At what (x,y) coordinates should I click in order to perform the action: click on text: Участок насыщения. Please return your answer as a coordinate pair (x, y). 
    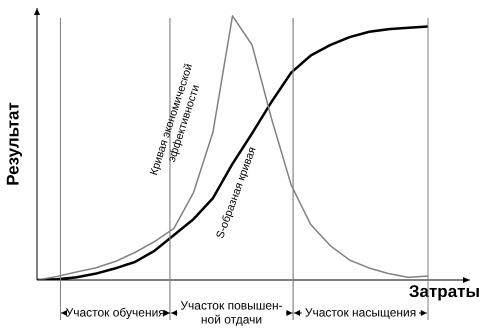
    Looking at the image, I should click on (360, 312).